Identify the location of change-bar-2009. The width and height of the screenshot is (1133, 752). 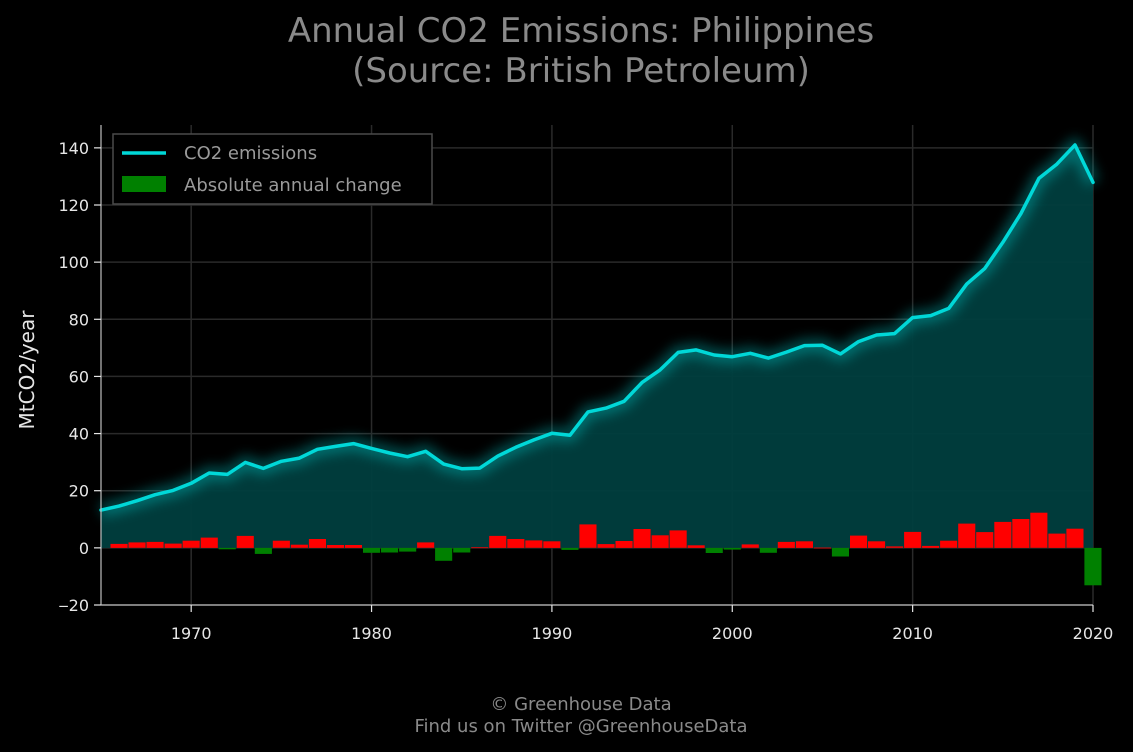
(895, 547).